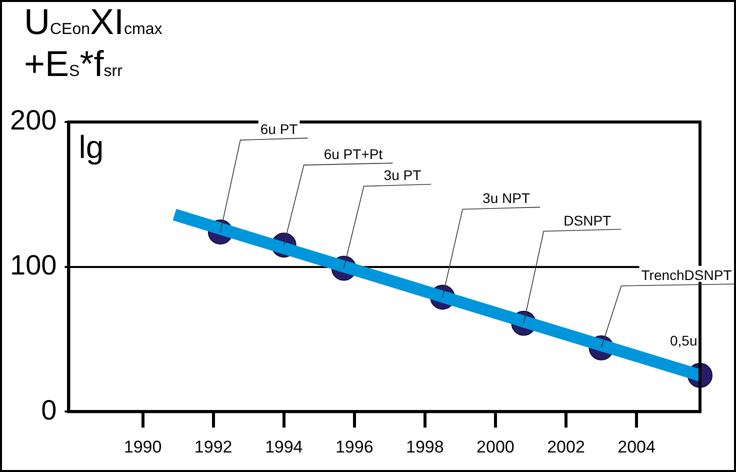 The image size is (736, 472). Describe the element at coordinates (213, 446) in the screenshot. I see `x-tick-label: 1992` at that location.